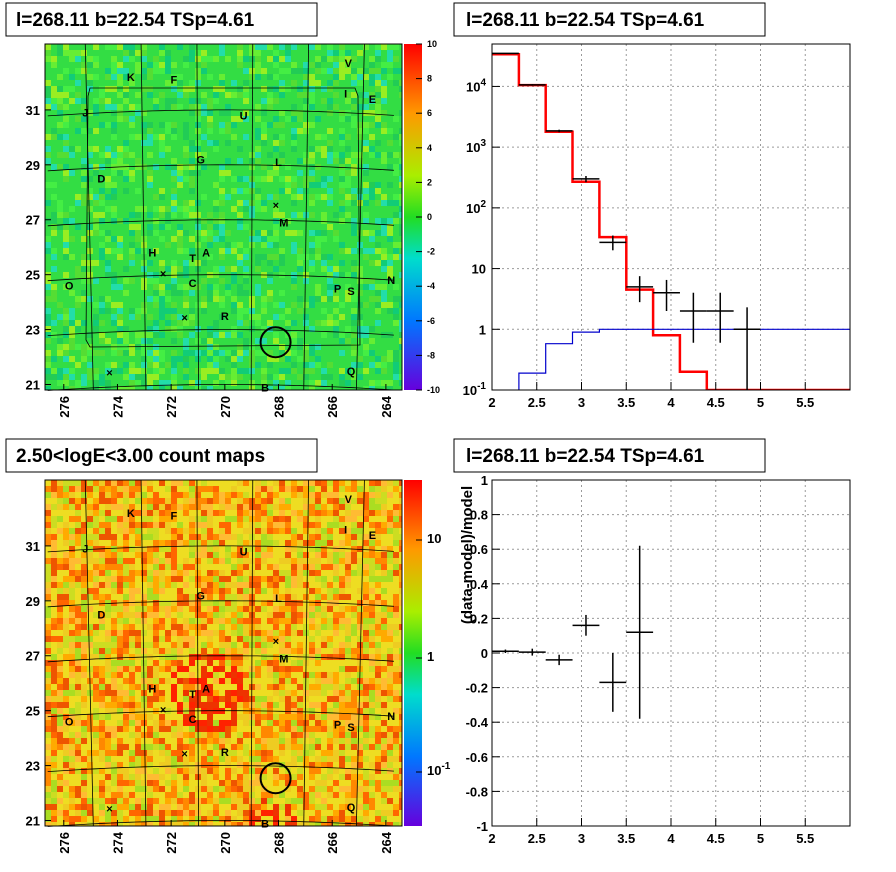 The image size is (896, 872). I want to click on latitude-line, so click(220, 113).